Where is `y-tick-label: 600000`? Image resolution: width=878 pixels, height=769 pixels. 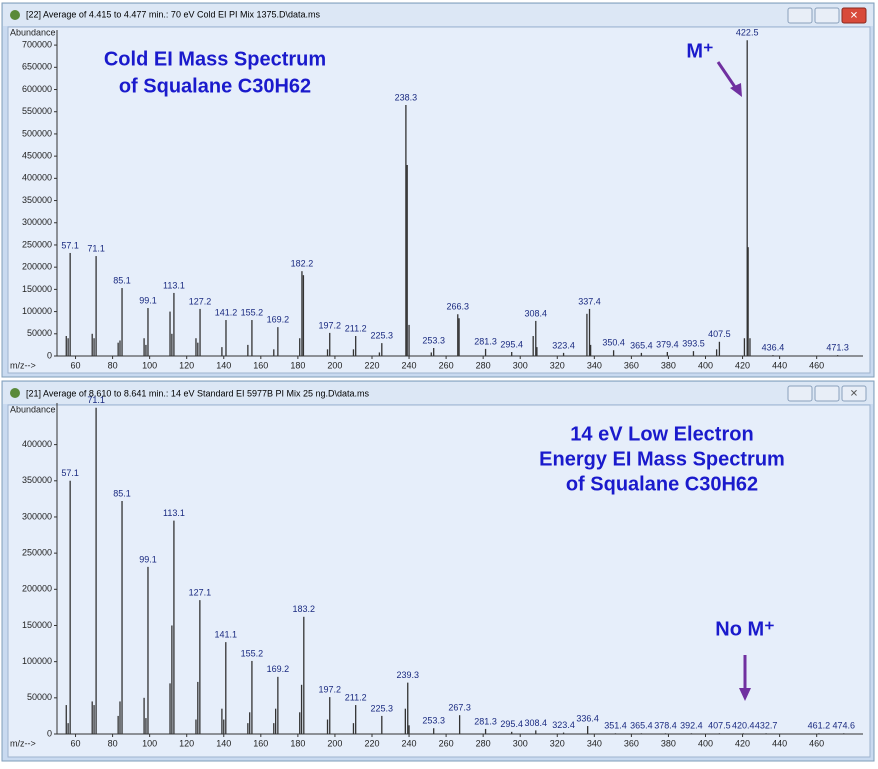 y-tick-label: 600000 is located at coordinates (37, 89).